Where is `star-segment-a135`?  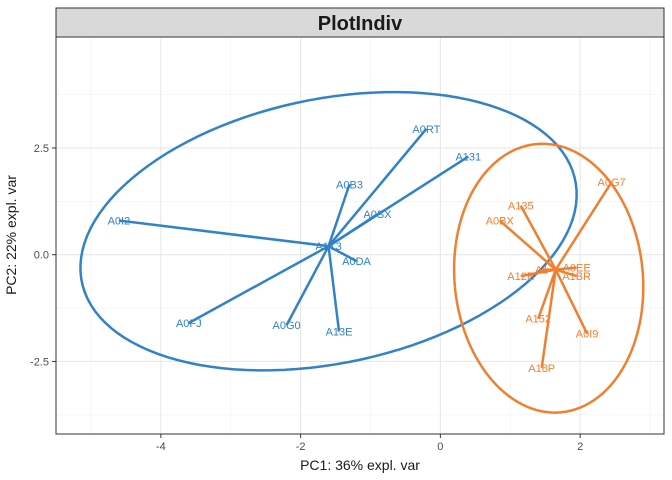 star-segment-a135 is located at coordinates (538, 238).